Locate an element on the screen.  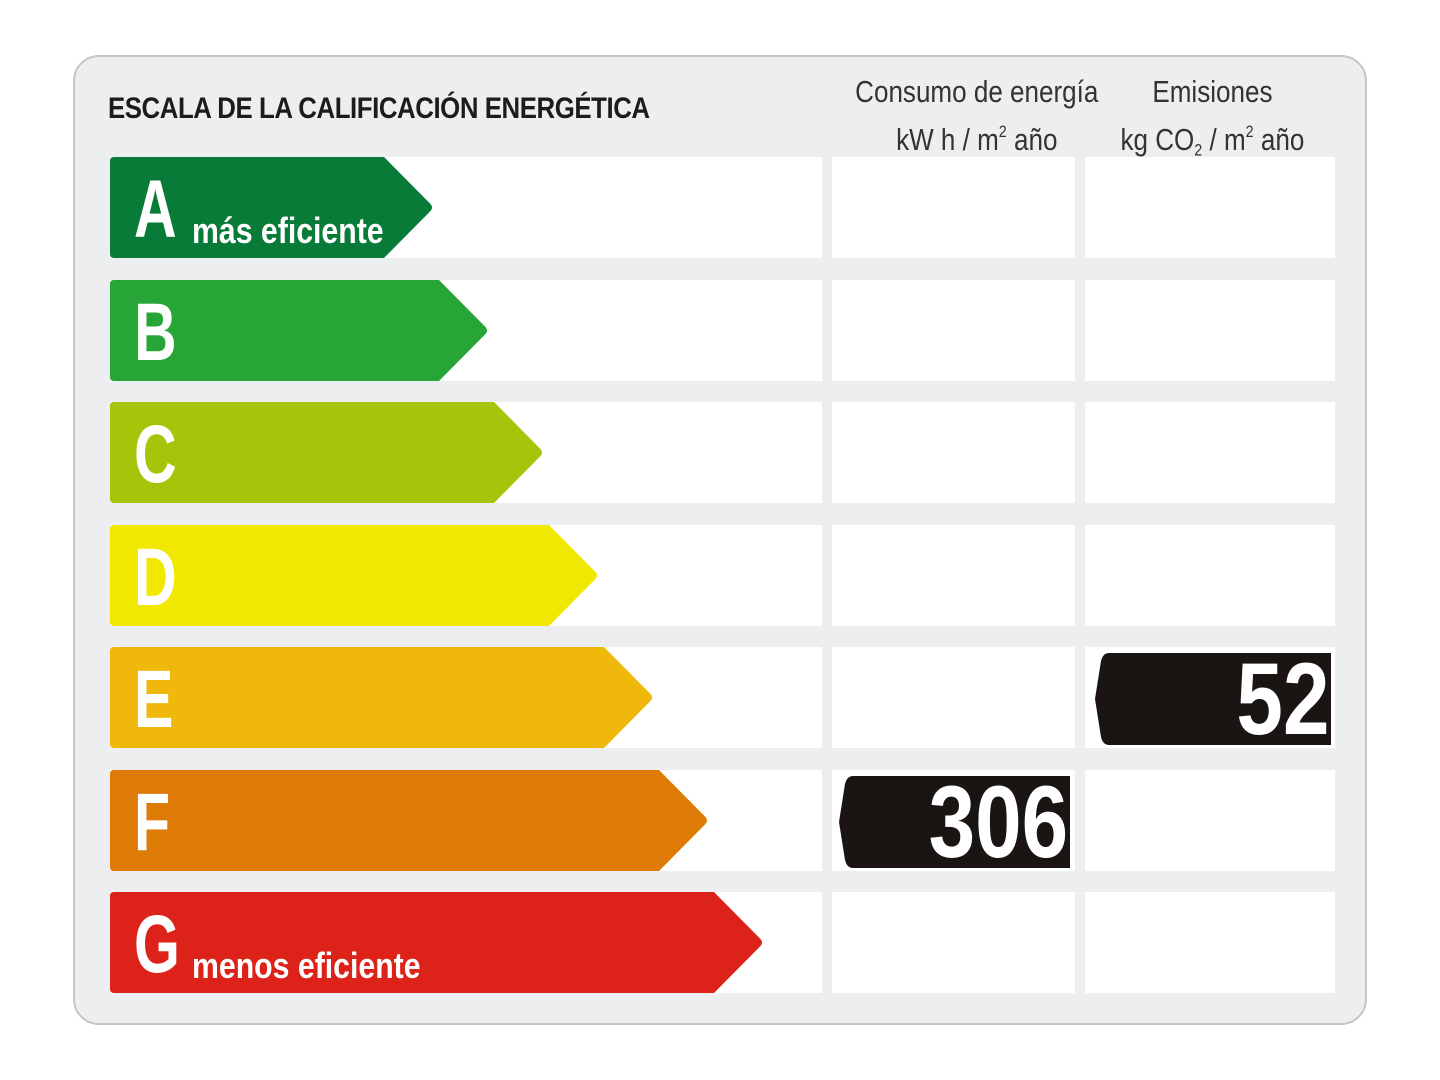
rating-band-b is located at coordinates (298, 330).